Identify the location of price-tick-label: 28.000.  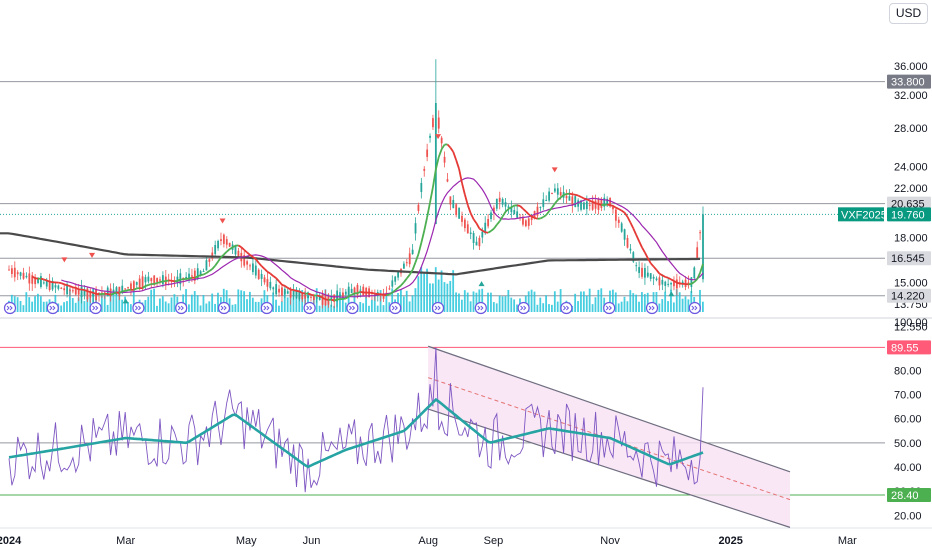
(911, 129).